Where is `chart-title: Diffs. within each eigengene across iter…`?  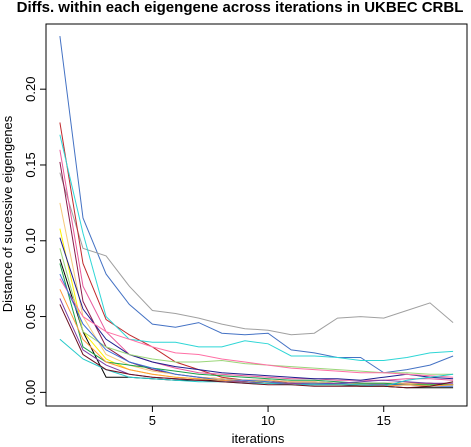 chart-title: Diffs. within each eigengene across iter… is located at coordinates (240, 8).